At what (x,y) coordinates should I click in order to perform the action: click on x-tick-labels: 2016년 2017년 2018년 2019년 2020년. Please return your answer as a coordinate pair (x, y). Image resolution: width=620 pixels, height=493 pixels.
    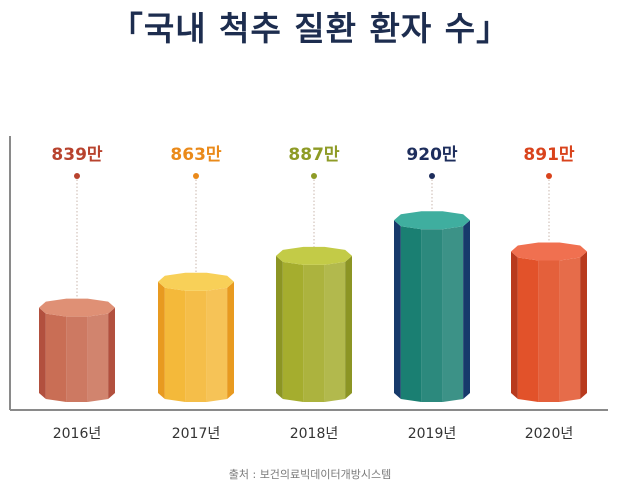
    Looking at the image, I should click on (313, 434).